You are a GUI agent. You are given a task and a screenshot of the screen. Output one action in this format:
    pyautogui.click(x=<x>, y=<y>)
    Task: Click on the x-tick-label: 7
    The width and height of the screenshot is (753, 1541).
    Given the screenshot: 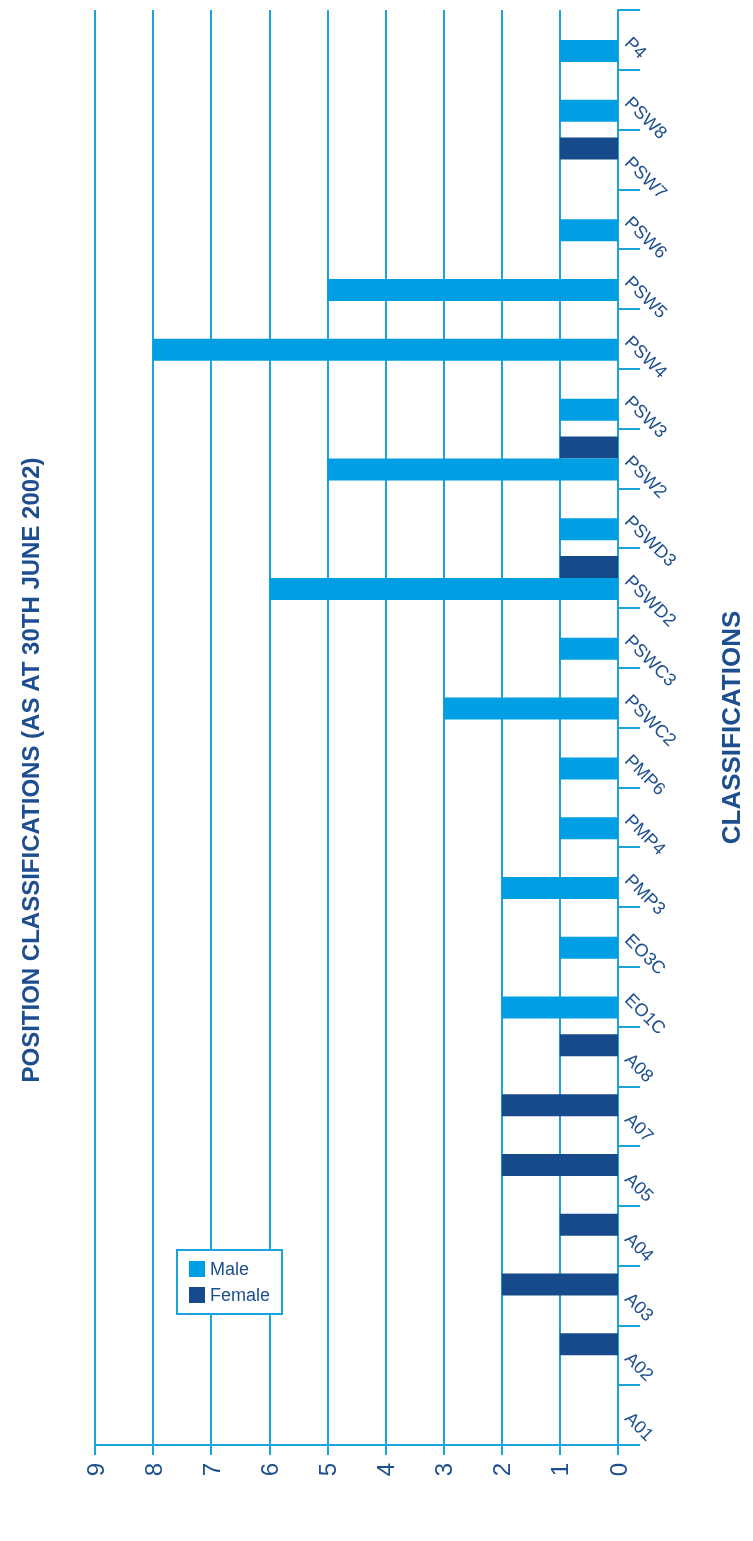 What is the action you would take?
    pyautogui.click(x=211, y=1470)
    